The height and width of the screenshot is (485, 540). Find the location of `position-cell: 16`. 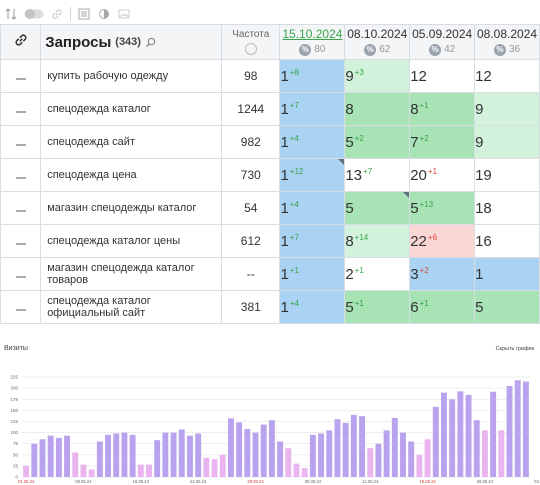

position-cell: 16 is located at coordinates (507, 241).